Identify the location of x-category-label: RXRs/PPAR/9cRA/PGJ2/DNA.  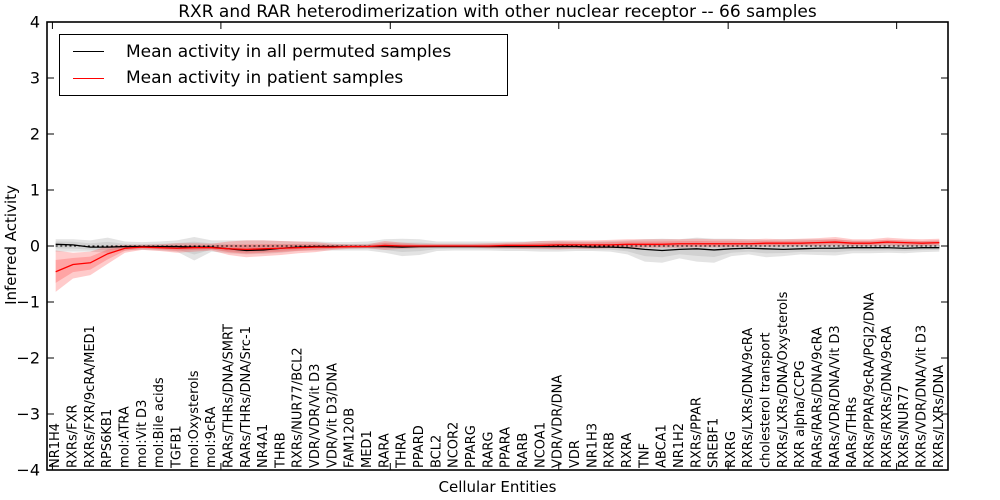
(870, 380).